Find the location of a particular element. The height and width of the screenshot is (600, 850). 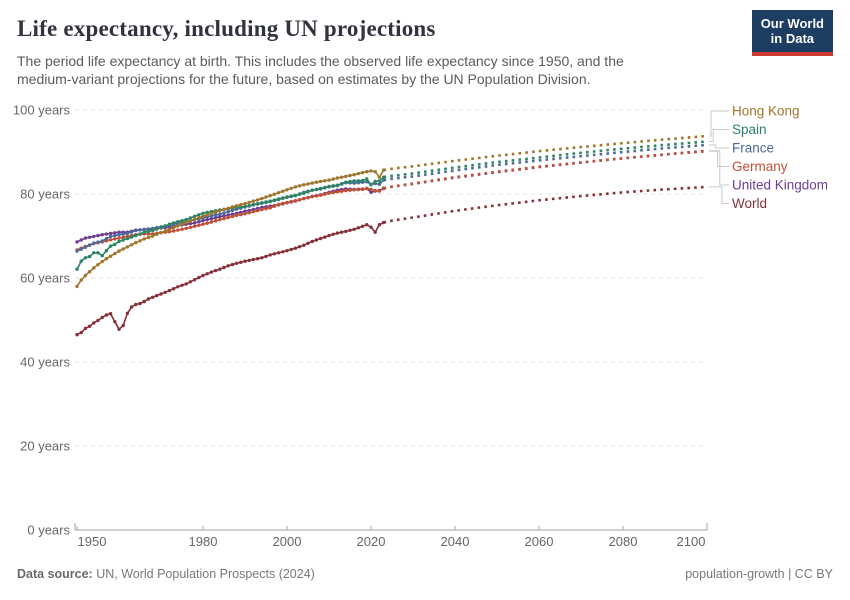

data-source-text: UN, World Population Prospects (2024) is located at coordinates (203, 574).